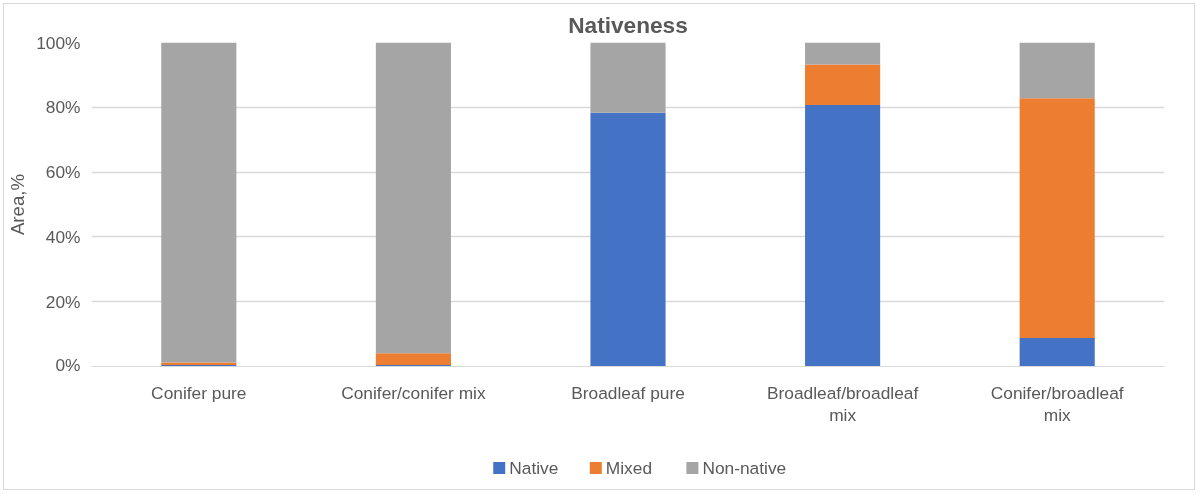  I want to click on y-tick-label: 40%, so click(63, 236).